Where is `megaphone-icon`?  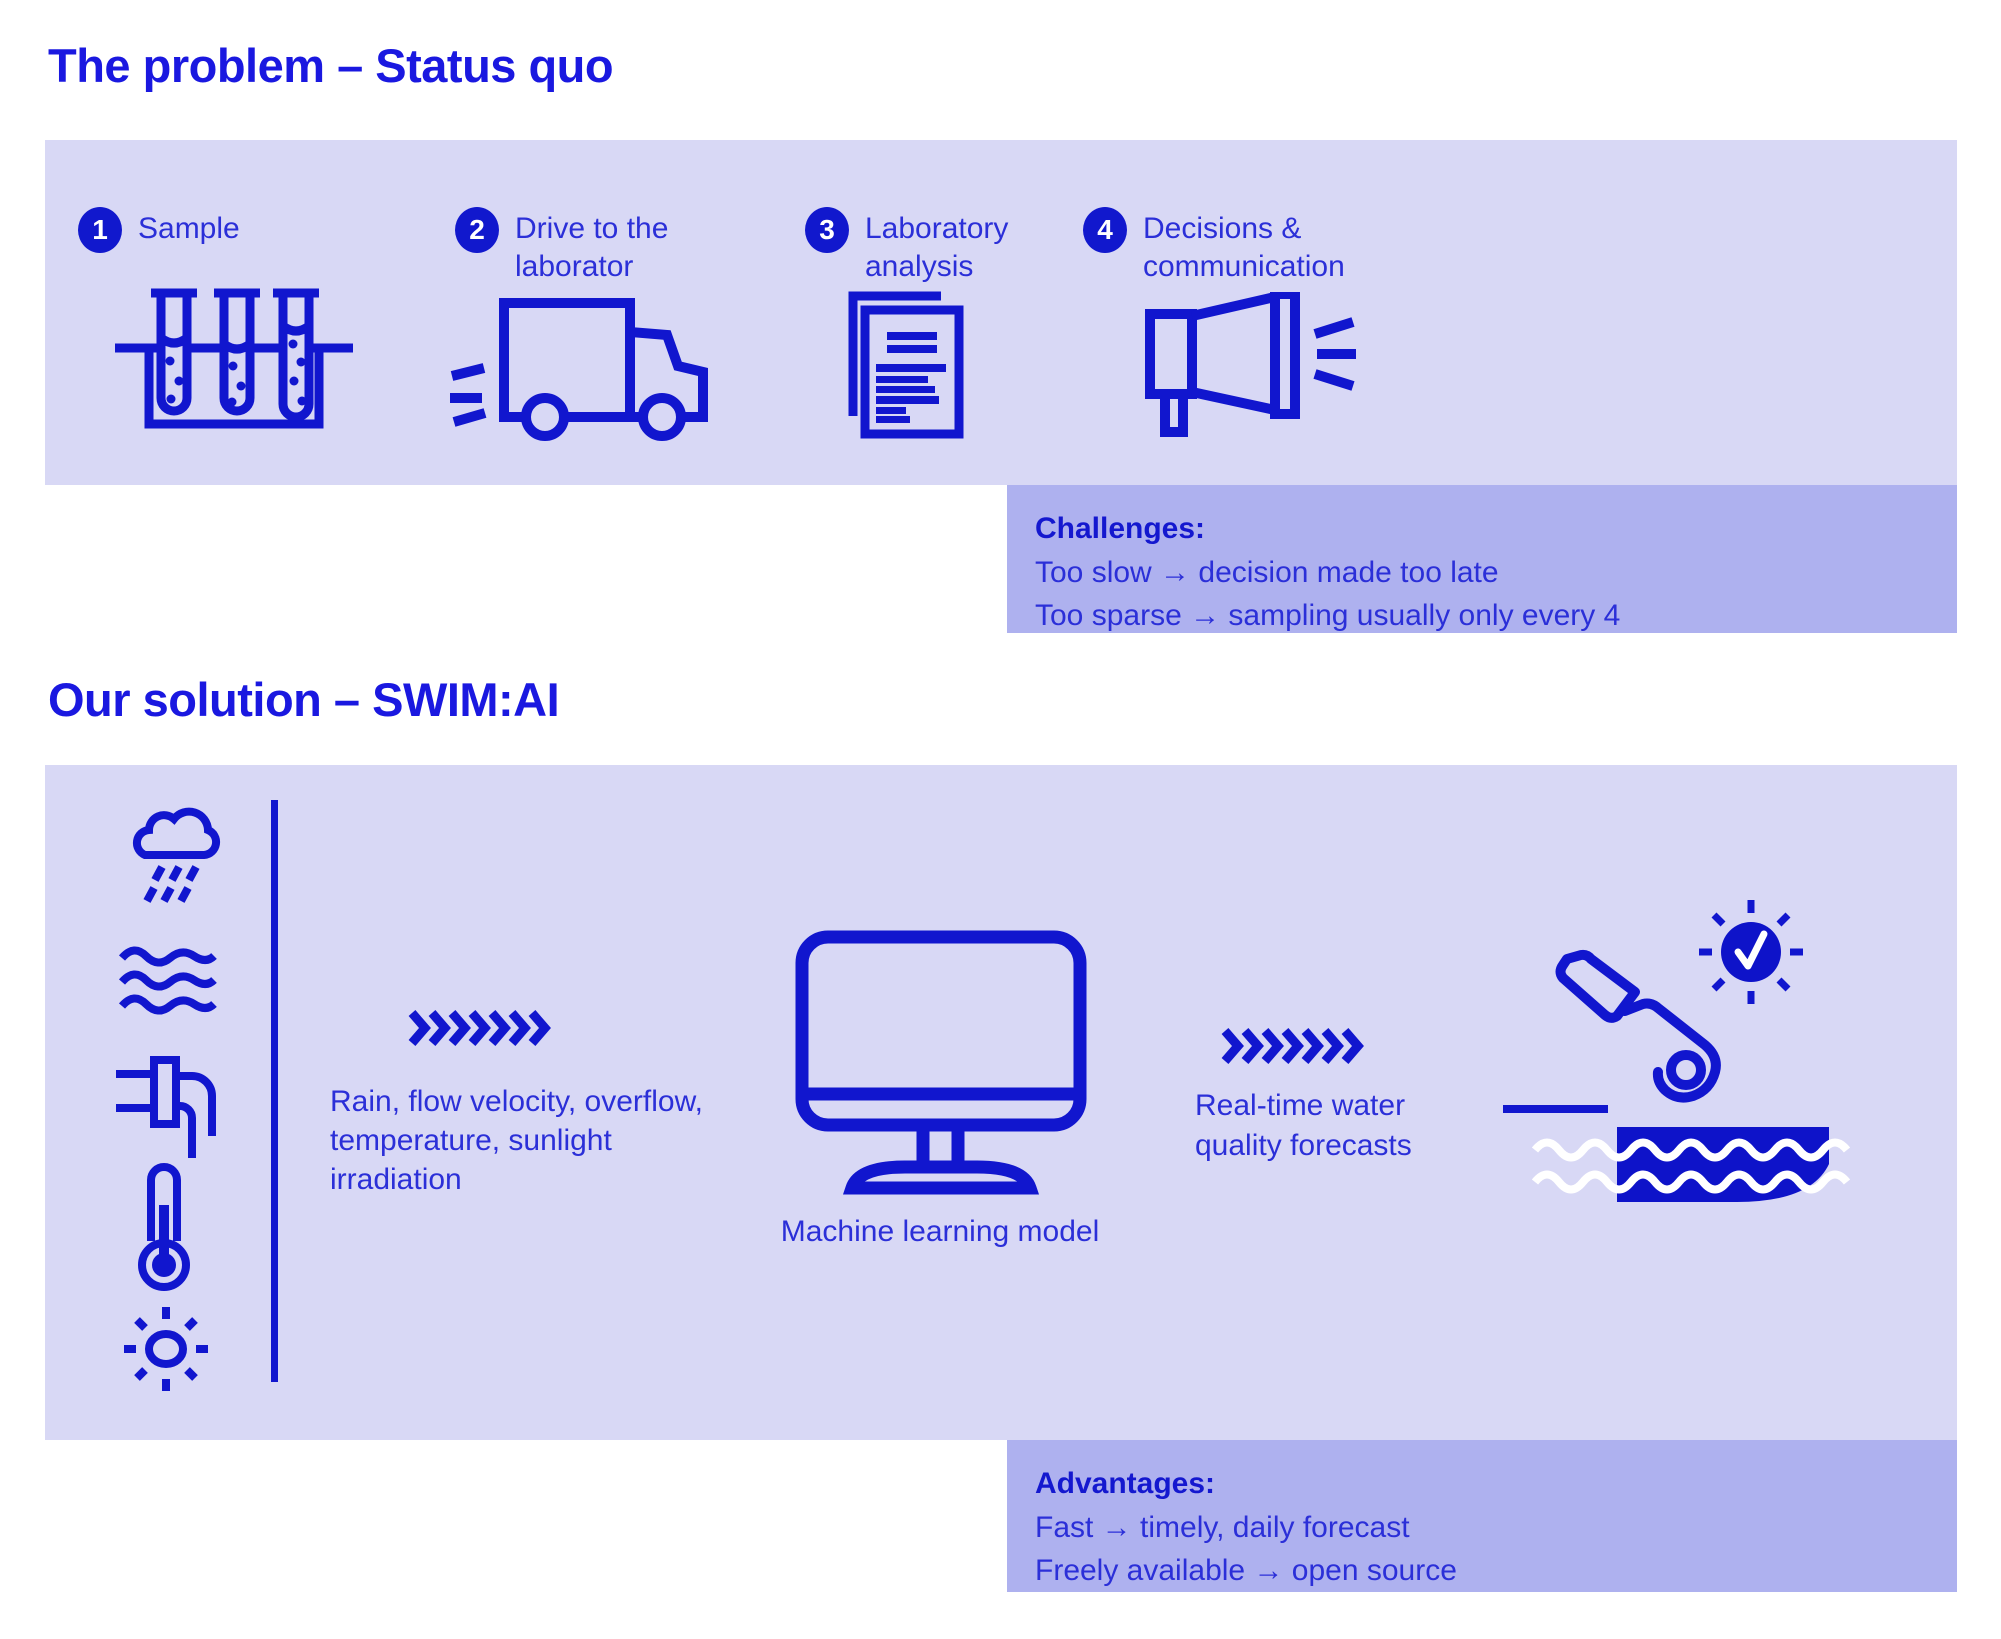 megaphone-icon is located at coordinates (1250, 364).